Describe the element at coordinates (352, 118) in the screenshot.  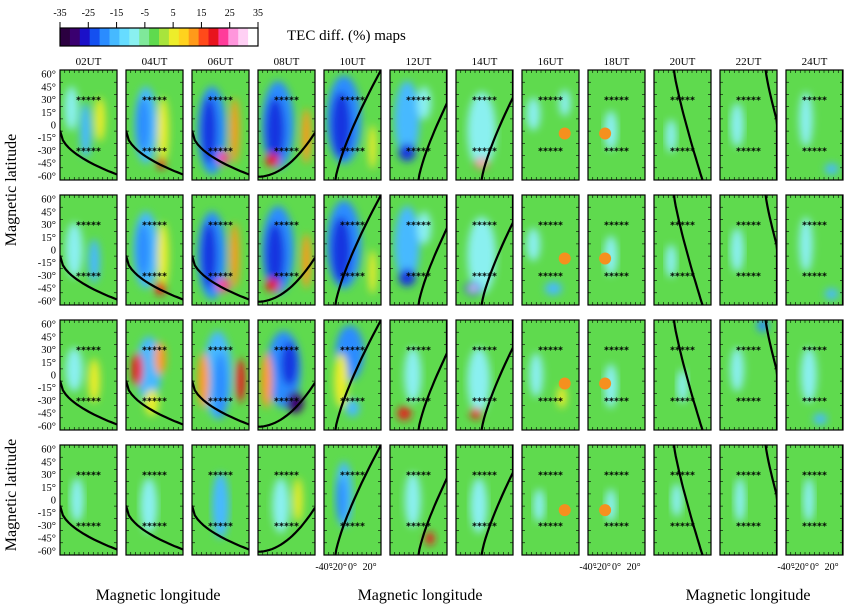
I see `map-panel-10ut-row1: ***** ***** 10UT` at that location.